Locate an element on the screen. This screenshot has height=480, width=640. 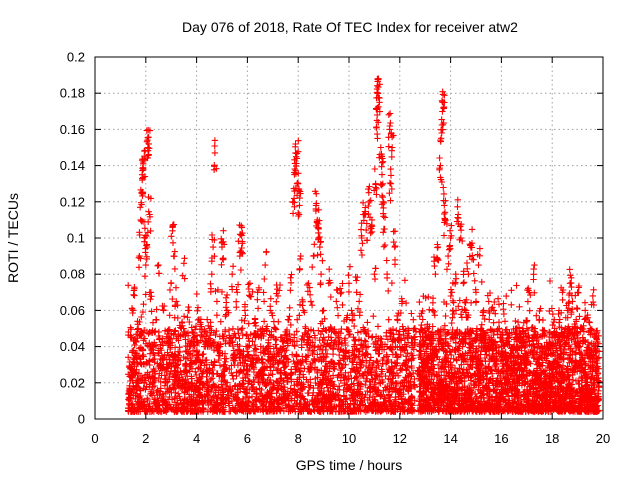
x-tick-label: 12 is located at coordinates (400, 438).